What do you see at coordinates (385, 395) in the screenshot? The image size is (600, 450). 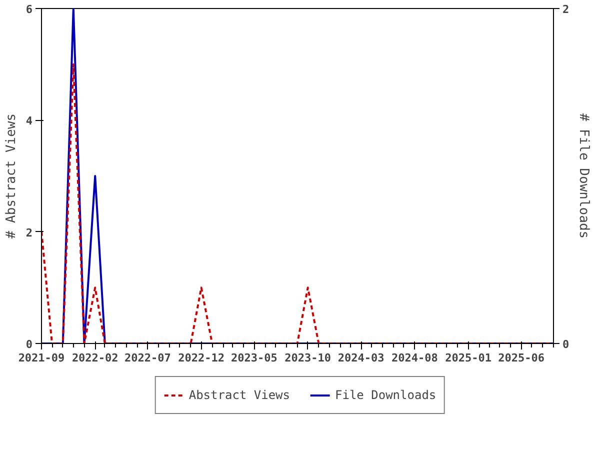 I see `legend-label: File Downloads` at bounding box center [385, 395].